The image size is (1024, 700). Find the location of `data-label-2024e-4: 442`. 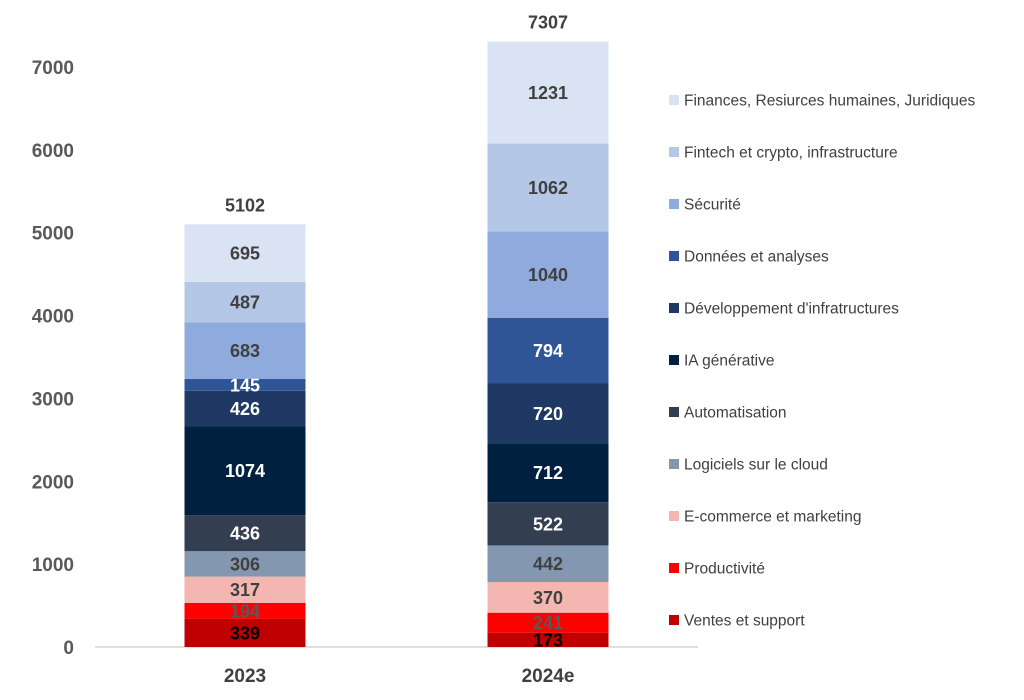

data-label-2024e-4: 442 is located at coordinates (548, 564).